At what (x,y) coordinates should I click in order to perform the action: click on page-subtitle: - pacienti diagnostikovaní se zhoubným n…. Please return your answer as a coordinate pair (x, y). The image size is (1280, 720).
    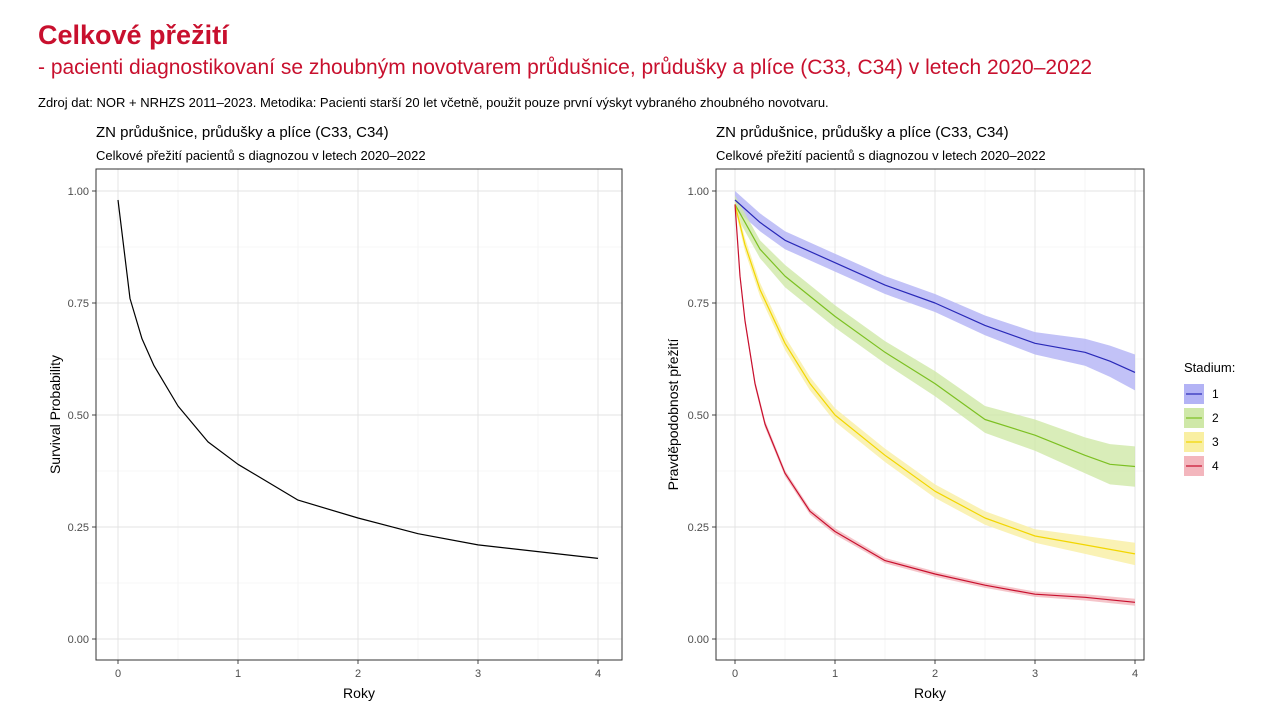
    Looking at the image, I should click on (565, 67).